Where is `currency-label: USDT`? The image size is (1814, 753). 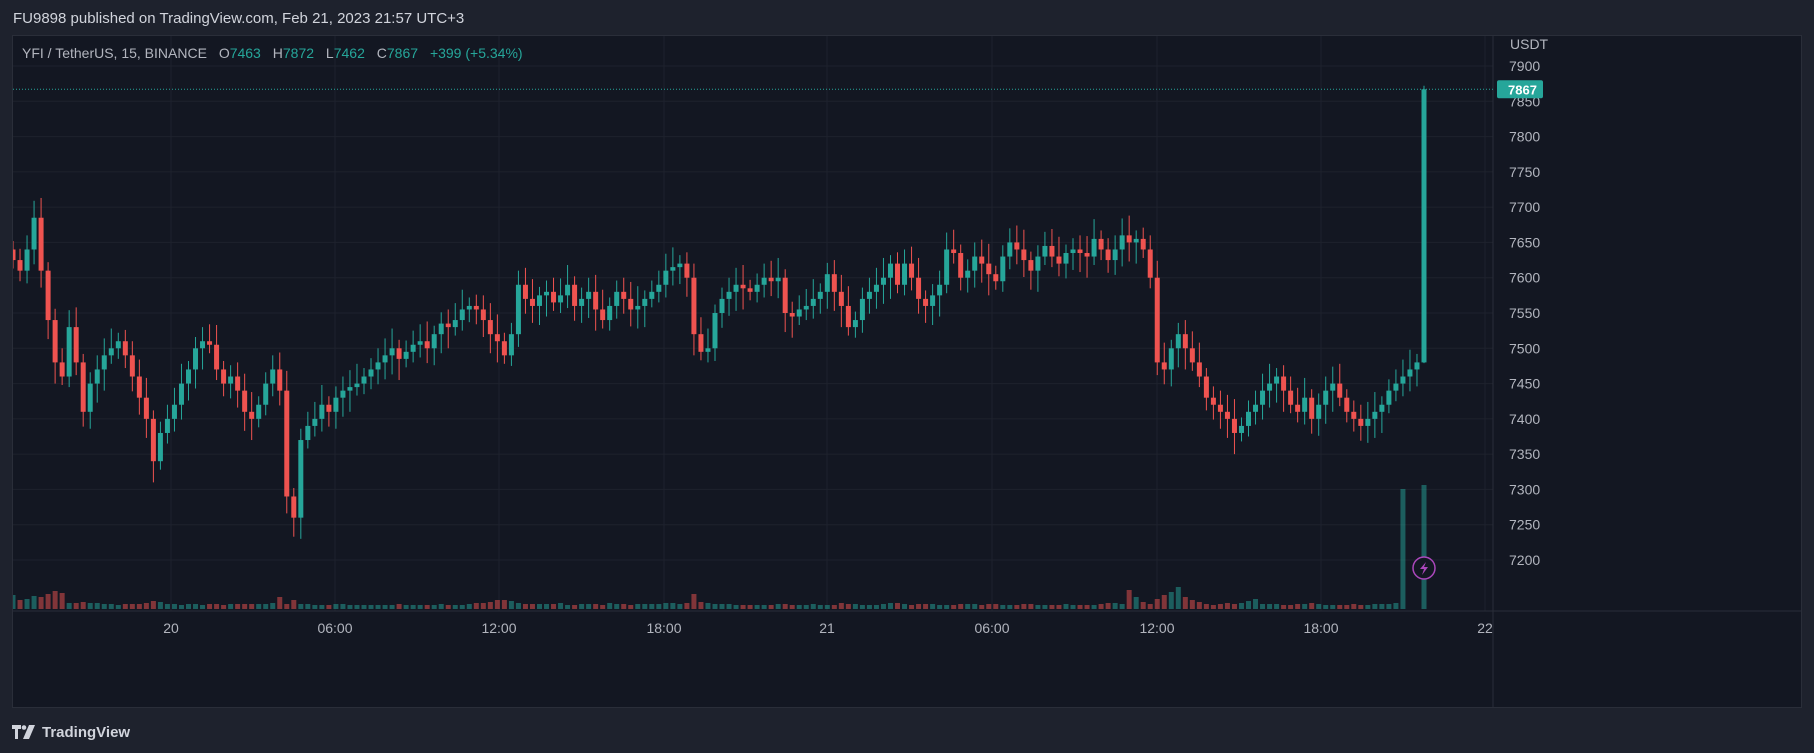 currency-label: USDT is located at coordinates (1529, 44).